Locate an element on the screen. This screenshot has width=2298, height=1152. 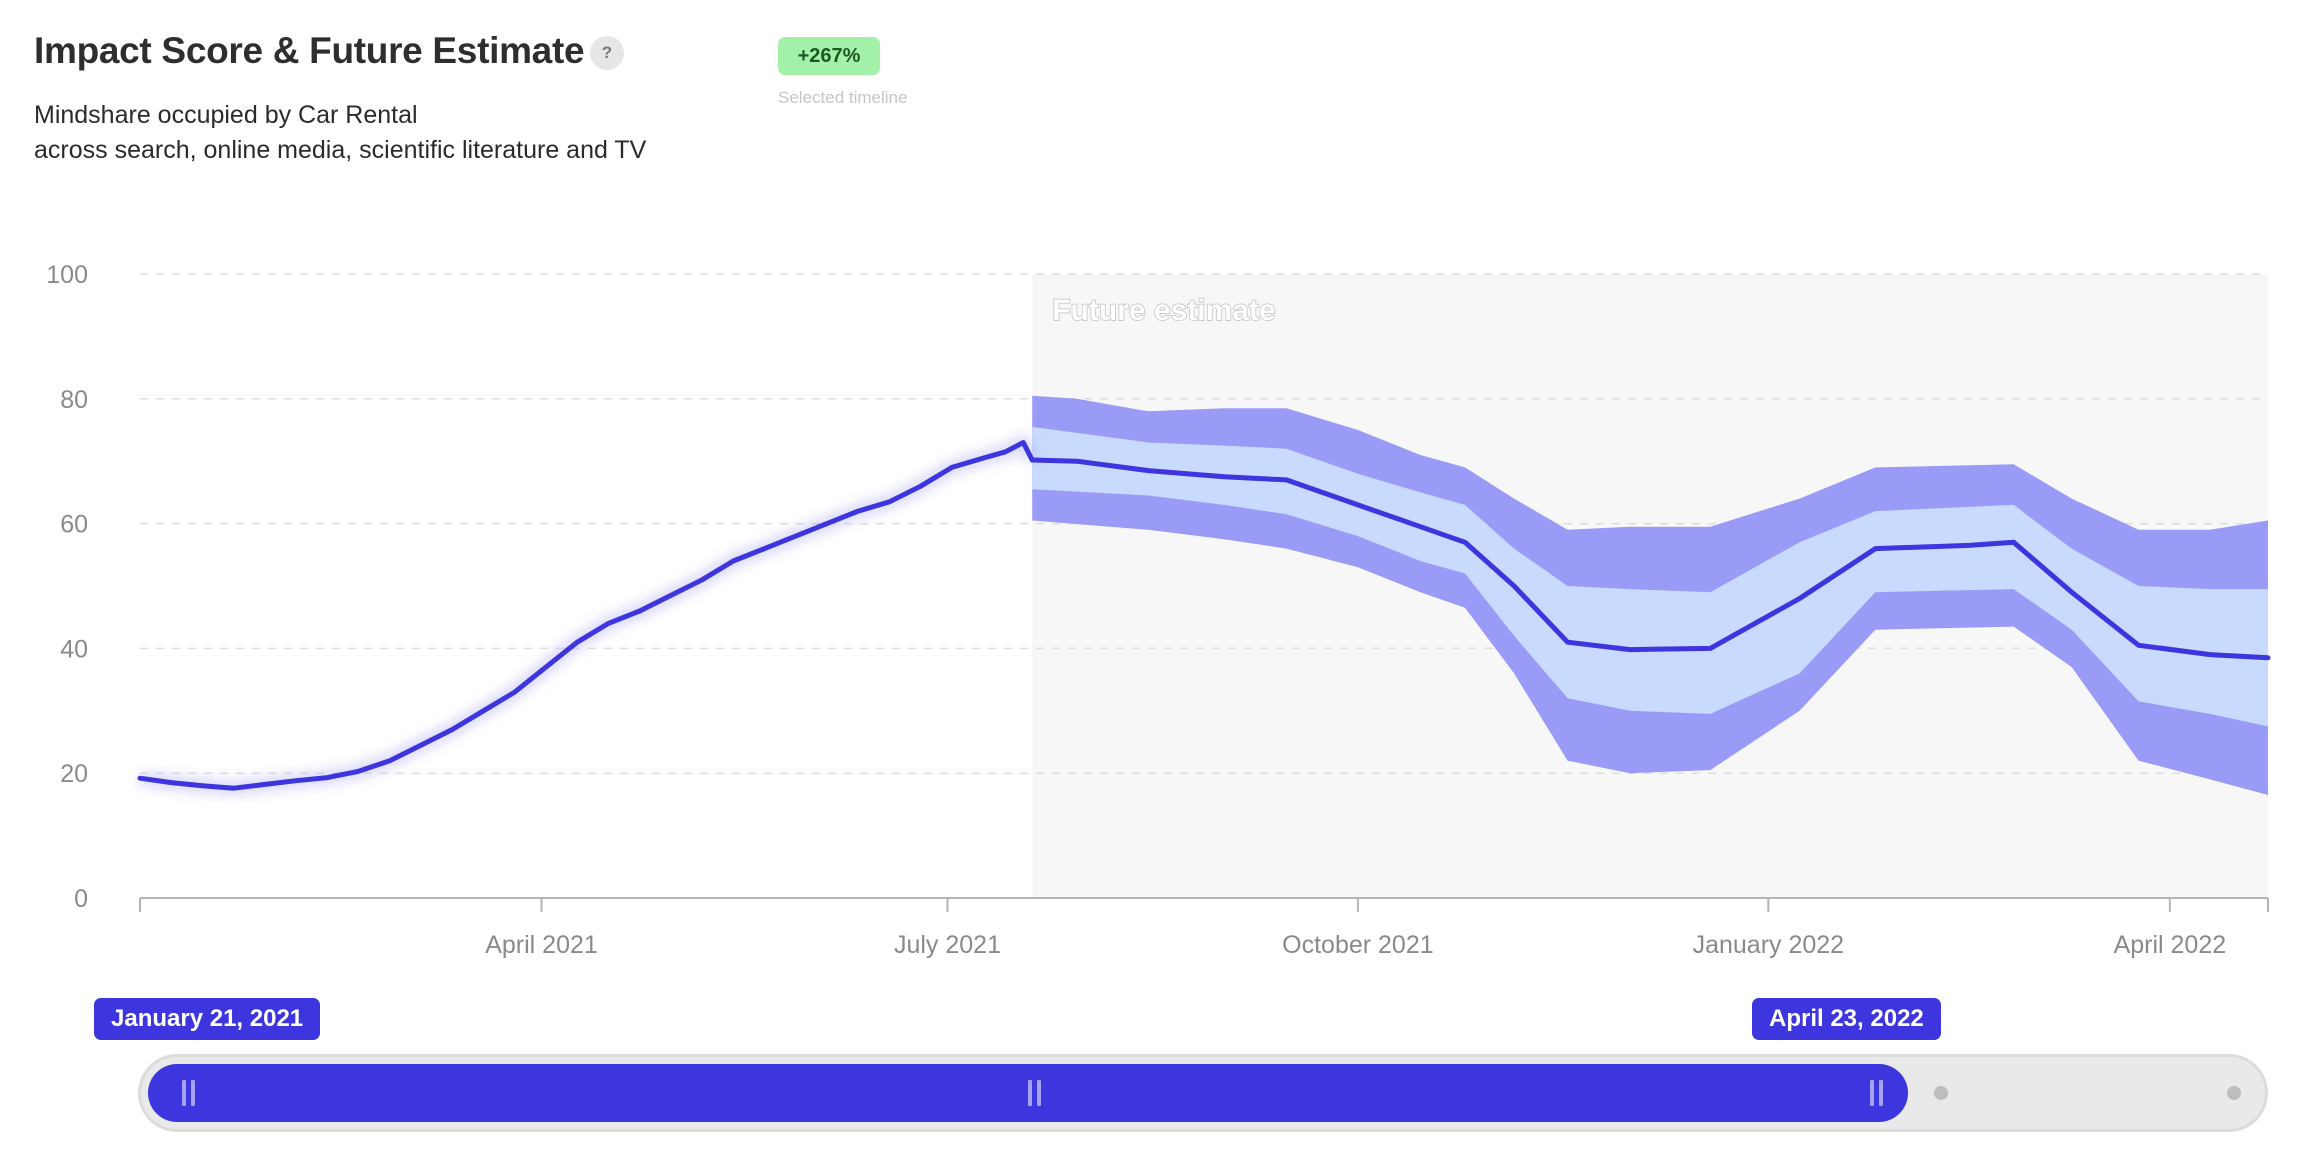
forecast-inner-band is located at coordinates (1650, 576).